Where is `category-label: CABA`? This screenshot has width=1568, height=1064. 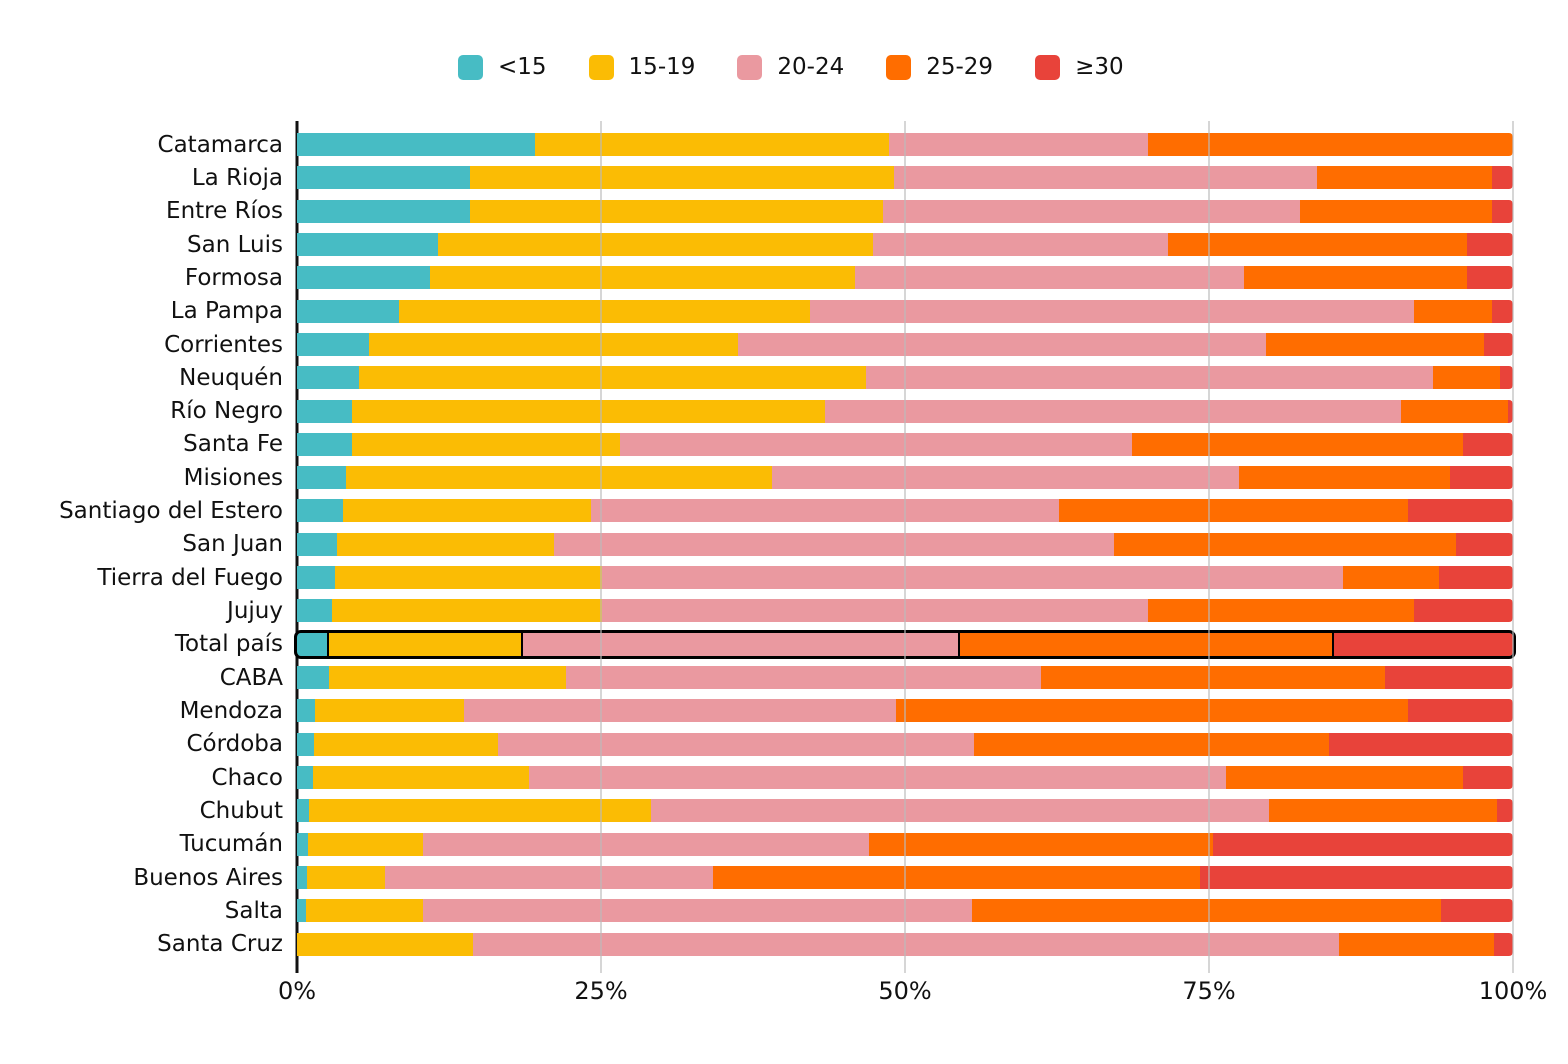
category-label: CABA is located at coordinates (251, 677).